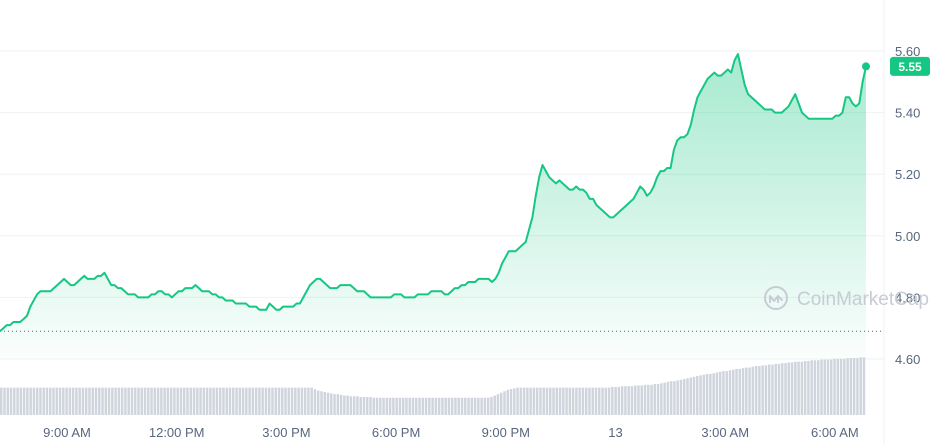 This screenshot has width=931, height=445. Describe the element at coordinates (907, 359) in the screenshot. I see `y-tick-label: 4.60` at that location.